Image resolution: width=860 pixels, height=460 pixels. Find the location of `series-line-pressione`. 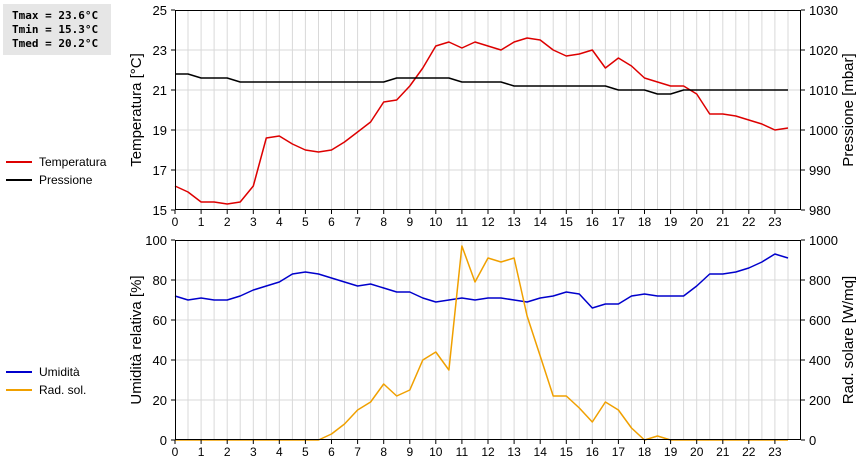

series-line-pressione is located at coordinates (481, 84).